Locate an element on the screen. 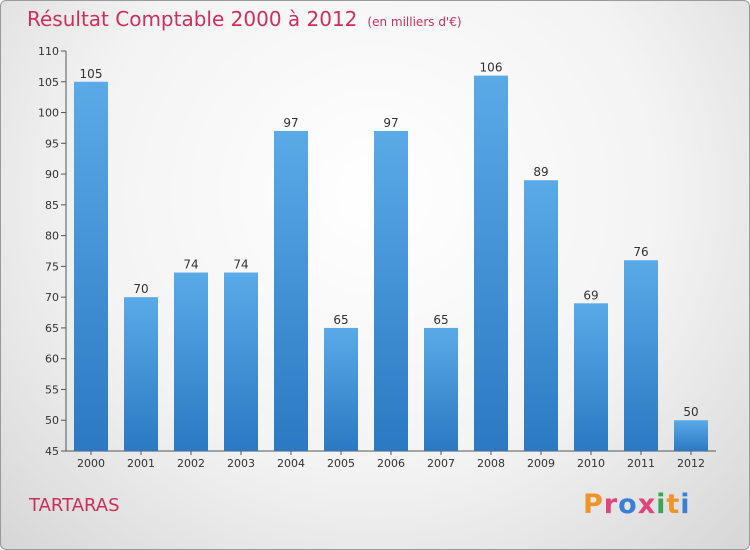 This screenshot has width=750, height=550. x-tick-label: 2000 is located at coordinates (91, 463).